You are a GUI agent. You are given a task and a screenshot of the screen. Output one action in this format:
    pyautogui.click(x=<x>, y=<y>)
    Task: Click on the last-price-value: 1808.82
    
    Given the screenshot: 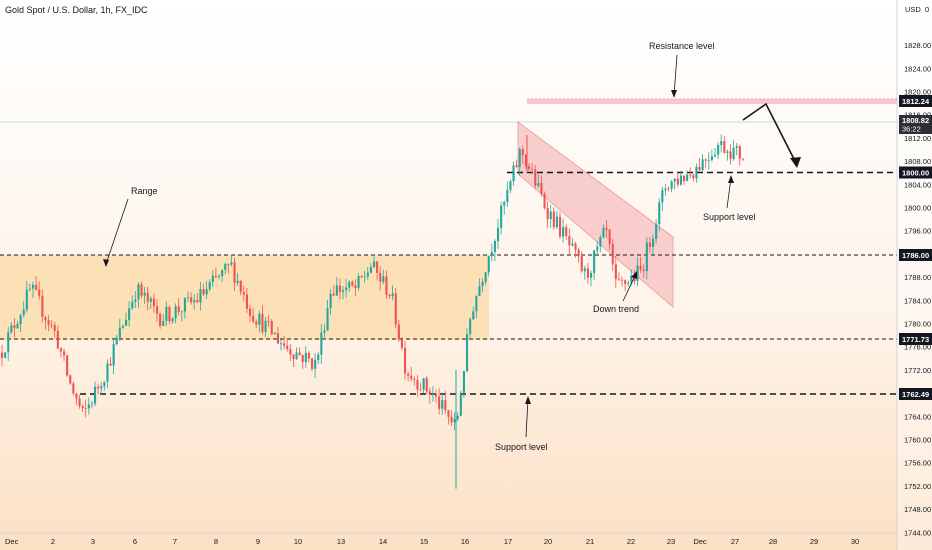 What is the action you would take?
    pyautogui.click(x=915, y=120)
    